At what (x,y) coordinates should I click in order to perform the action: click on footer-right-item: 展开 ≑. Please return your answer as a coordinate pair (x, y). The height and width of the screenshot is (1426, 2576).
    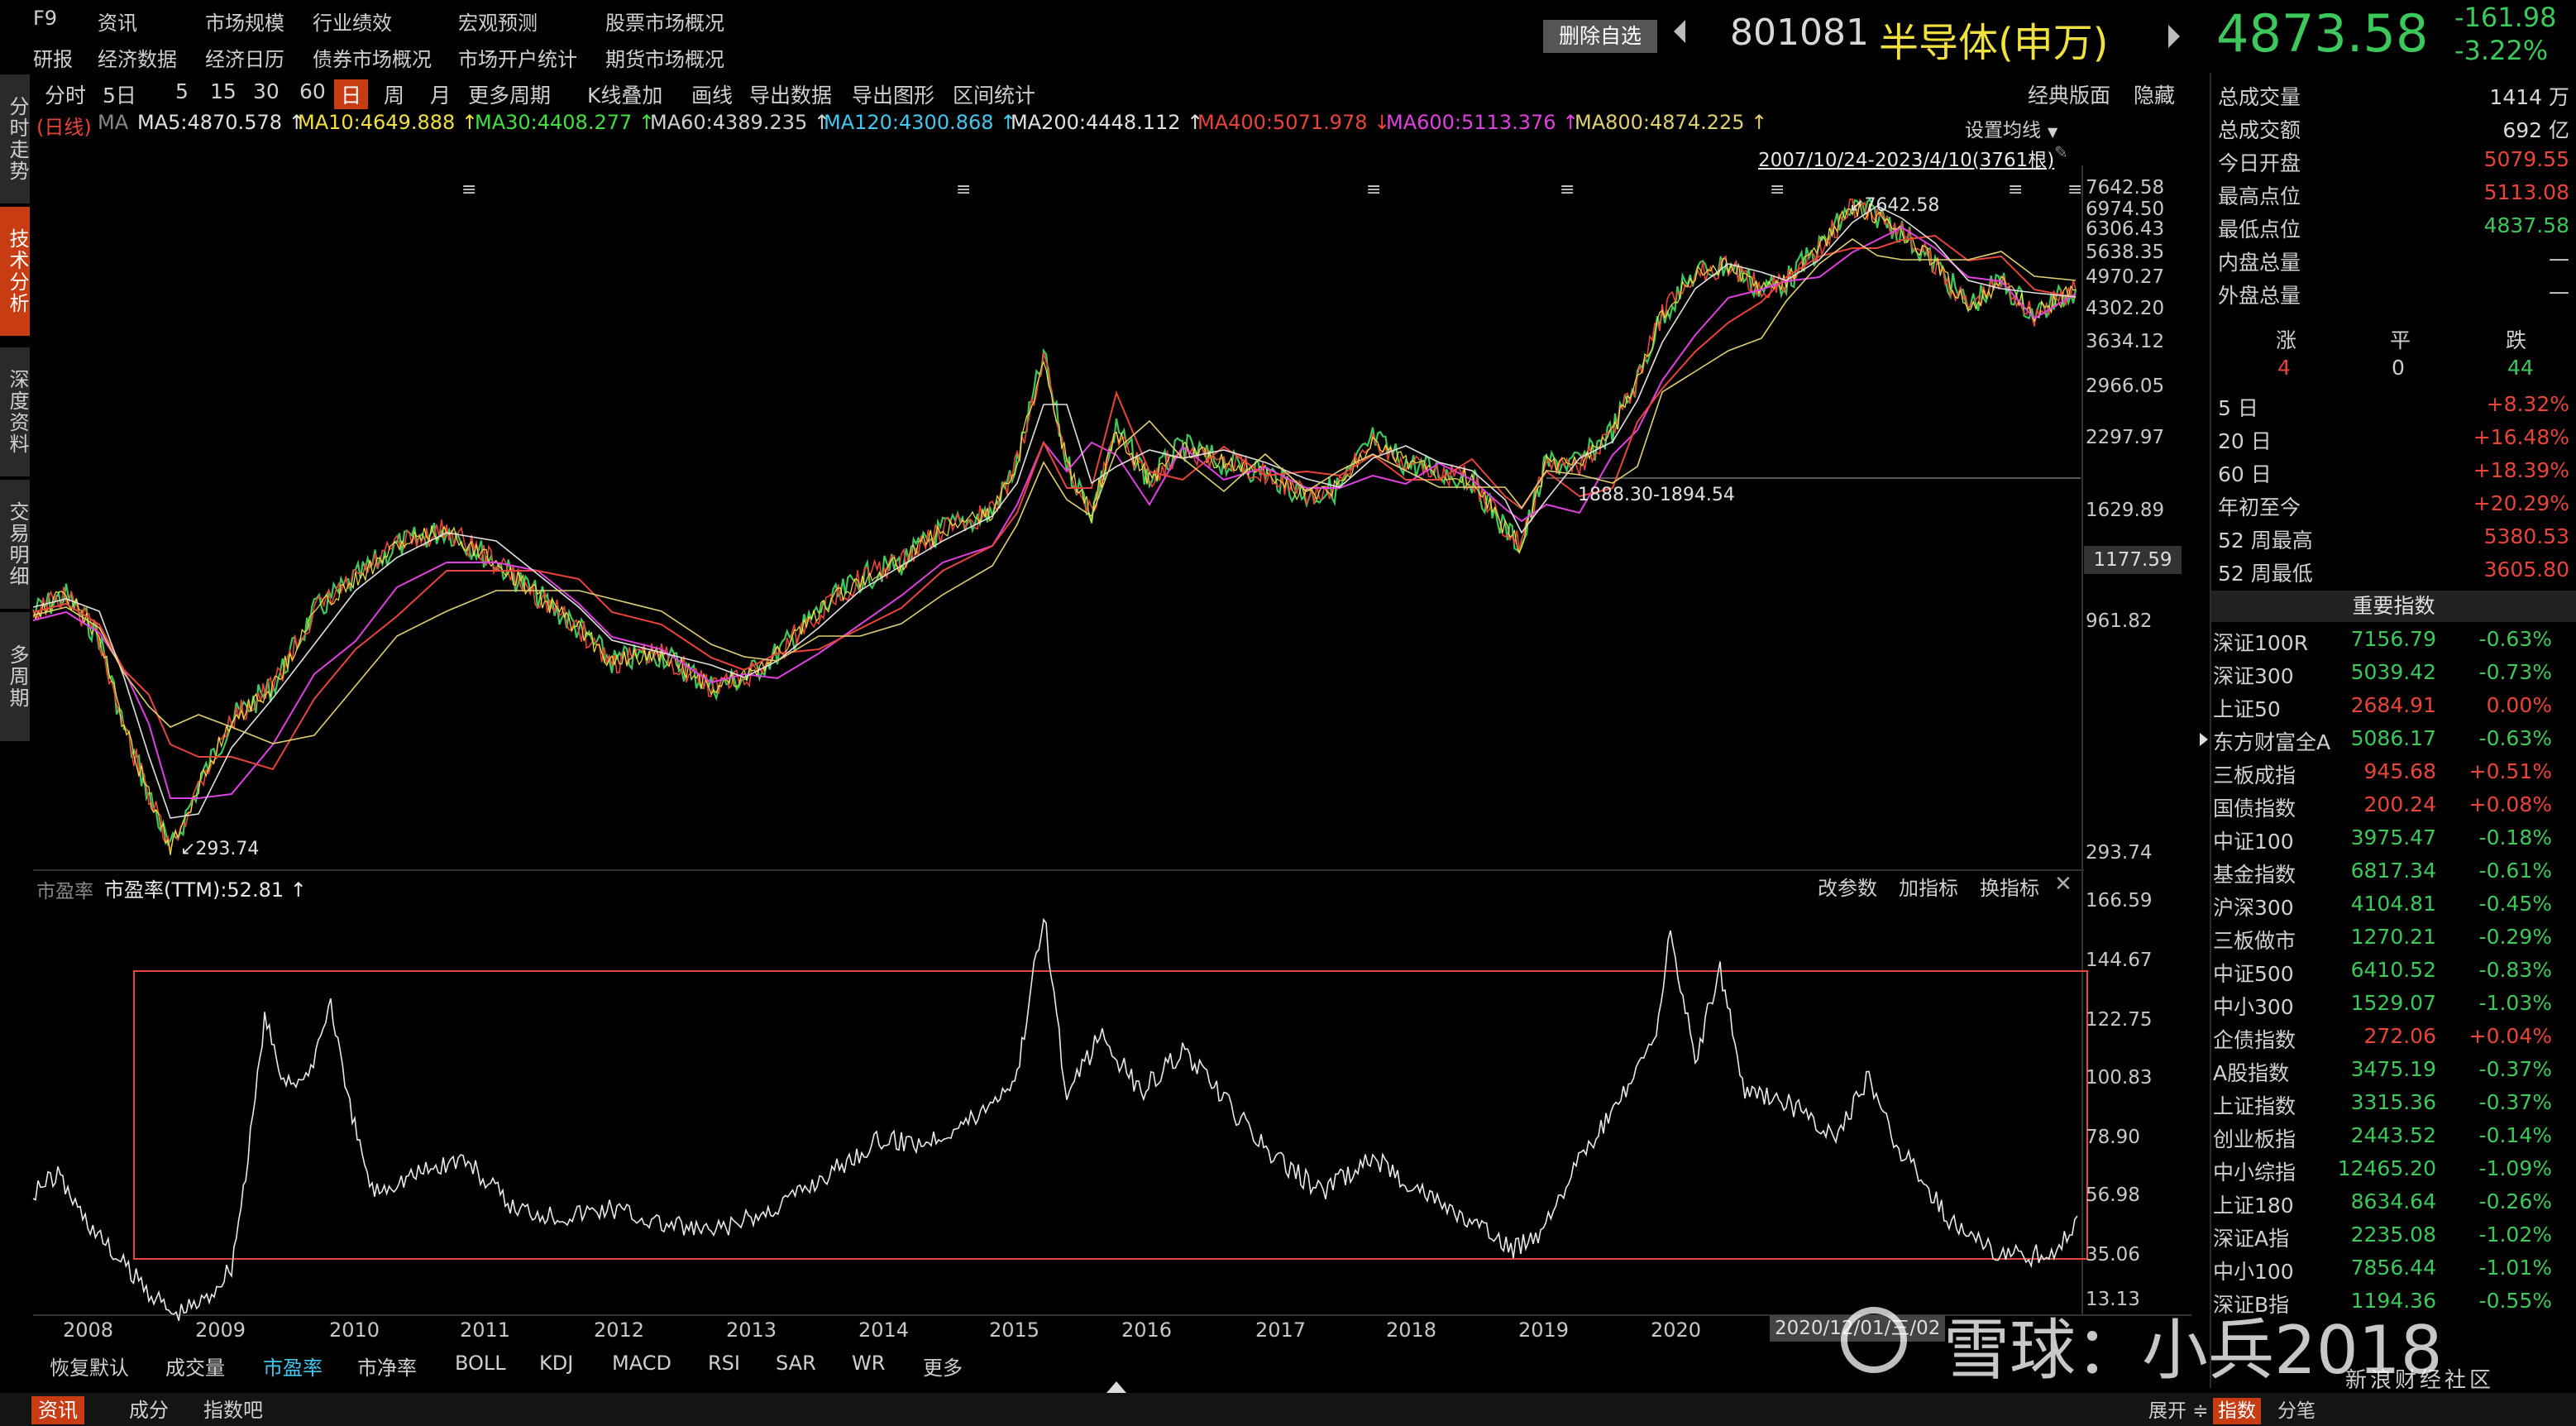
    Looking at the image, I should click on (2178, 1411).